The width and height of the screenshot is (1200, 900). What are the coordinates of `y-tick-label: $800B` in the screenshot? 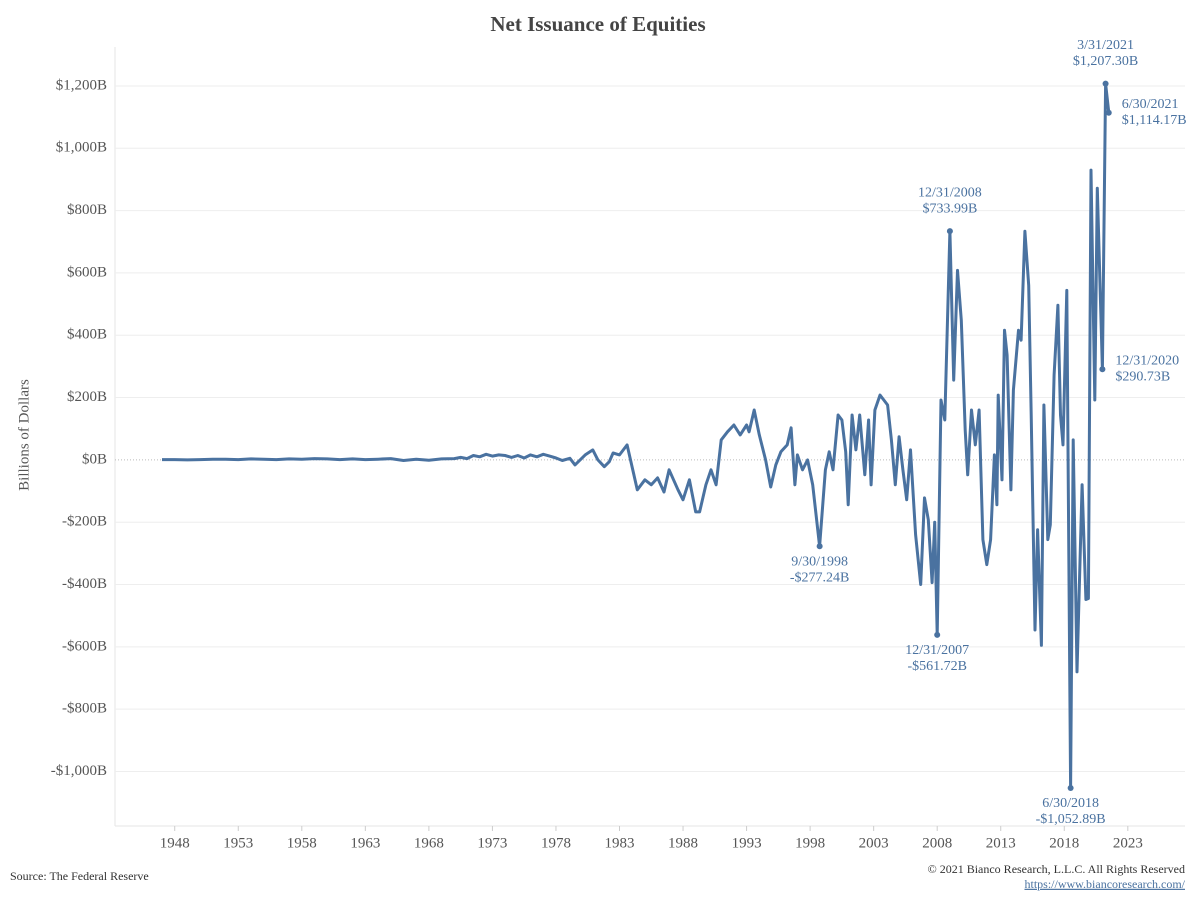 It's located at (87, 210).